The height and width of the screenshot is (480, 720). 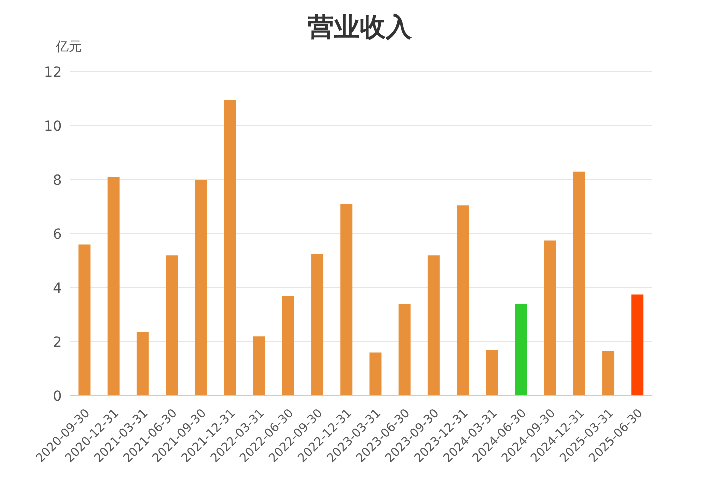 What do you see at coordinates (53, 72) in the screenshot?
I see `y-tick-label: 12` at bounding box center [53, 72].